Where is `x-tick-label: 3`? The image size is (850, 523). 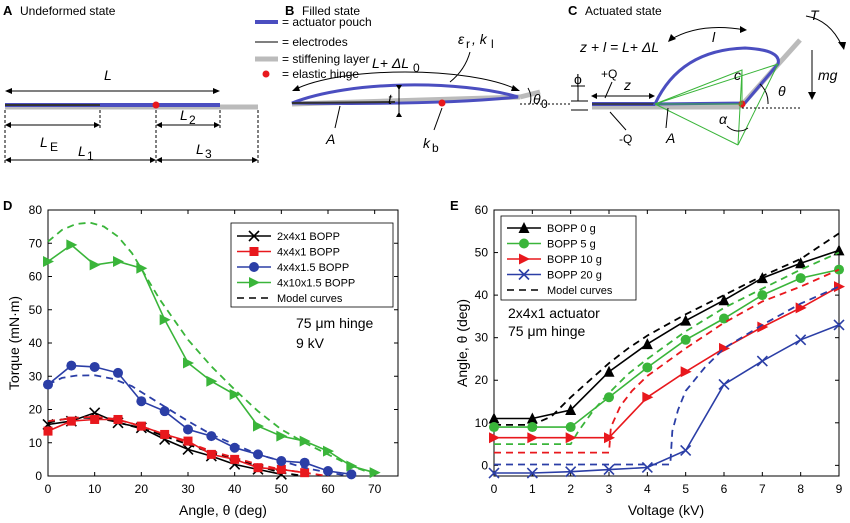 x-tick-label: 3 is located at coordinates (609, 489).